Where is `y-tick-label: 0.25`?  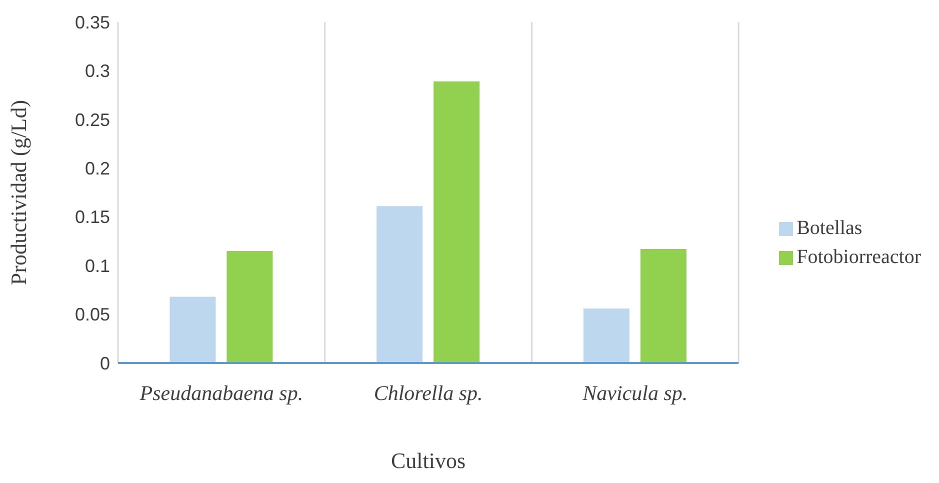
y-tick-label: 0.25 is located at coordinates (92, 120).